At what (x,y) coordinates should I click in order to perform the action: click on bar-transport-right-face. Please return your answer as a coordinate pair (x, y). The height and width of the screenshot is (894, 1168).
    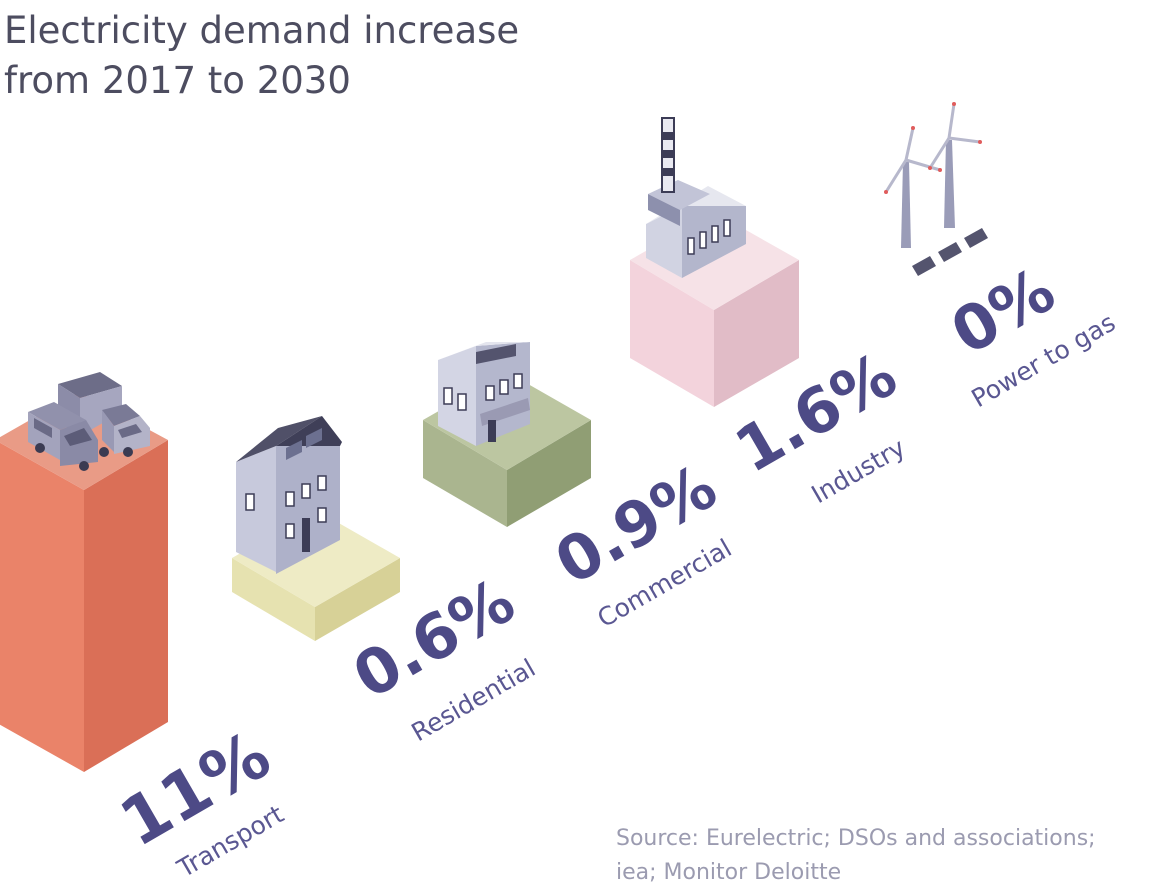
    Looking at the image, I should click on (126, 606).